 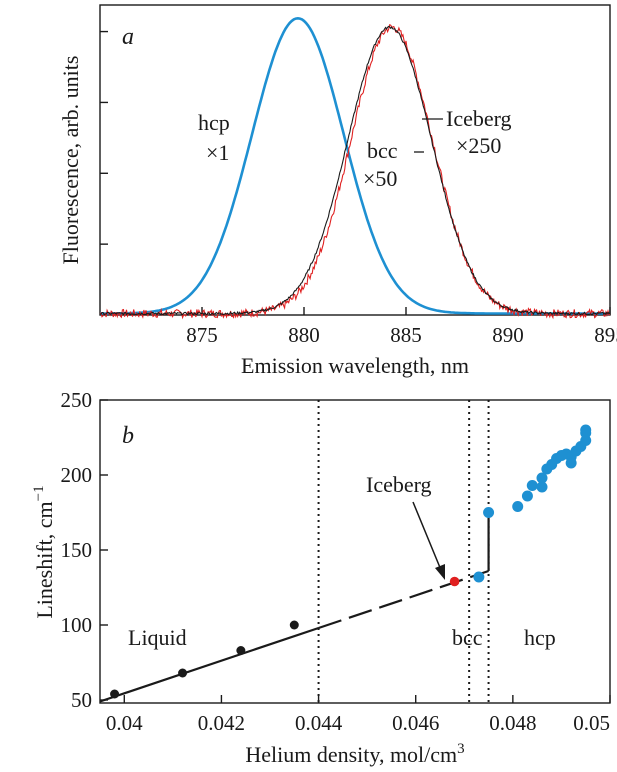 I want to click on panel-a-x-tick-label: 895, so click(x=605, y=335).